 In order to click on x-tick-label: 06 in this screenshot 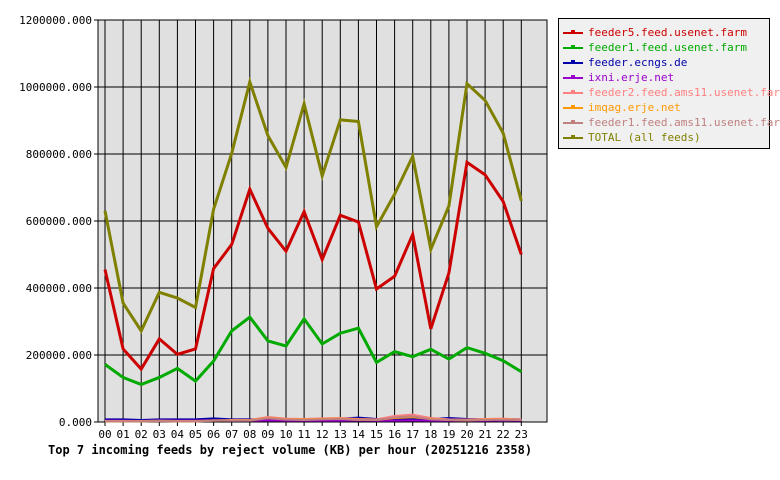, I will do `click(213, 434)`.